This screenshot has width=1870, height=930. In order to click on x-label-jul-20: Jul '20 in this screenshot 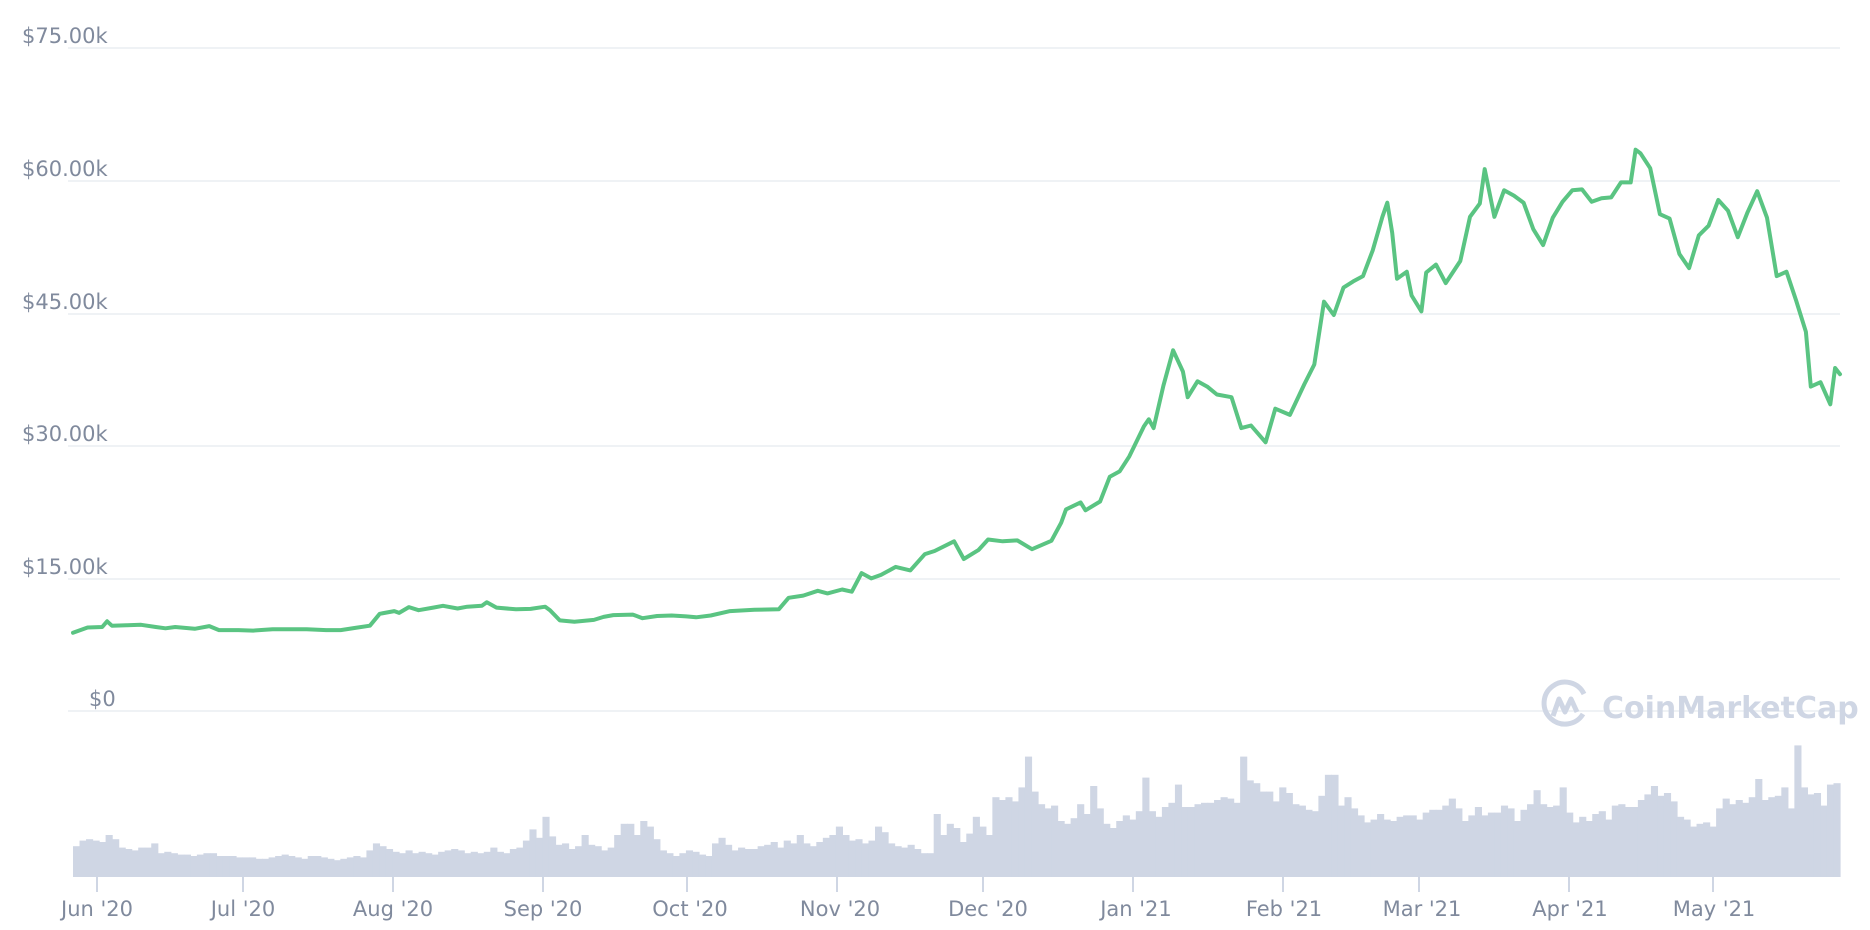, I will do `click(242, 909)`.